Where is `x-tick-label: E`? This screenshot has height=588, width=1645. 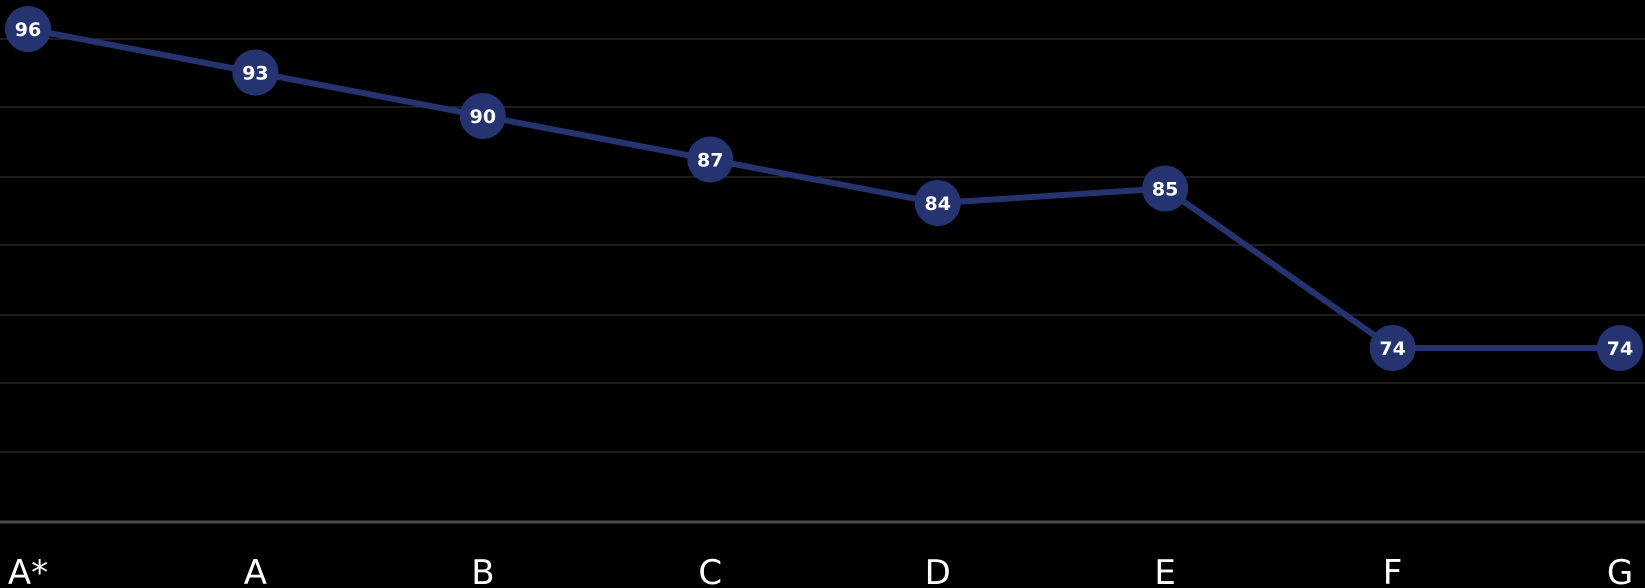
x-tick-label: E is located at coordinates (1164, 570).